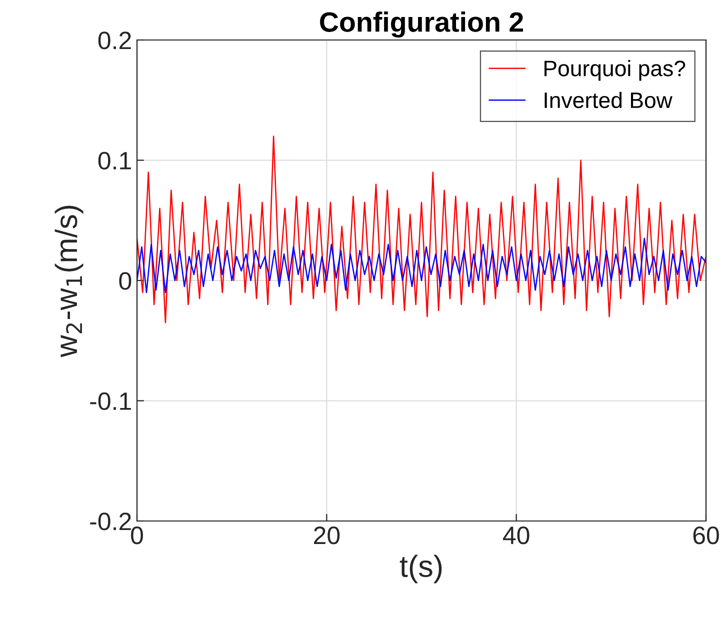 The width and height of the screenshot is (724, 622). Describe the element at coordinates (125, 281) in the screenshot. I see `y-tick-label: 0` at that location.